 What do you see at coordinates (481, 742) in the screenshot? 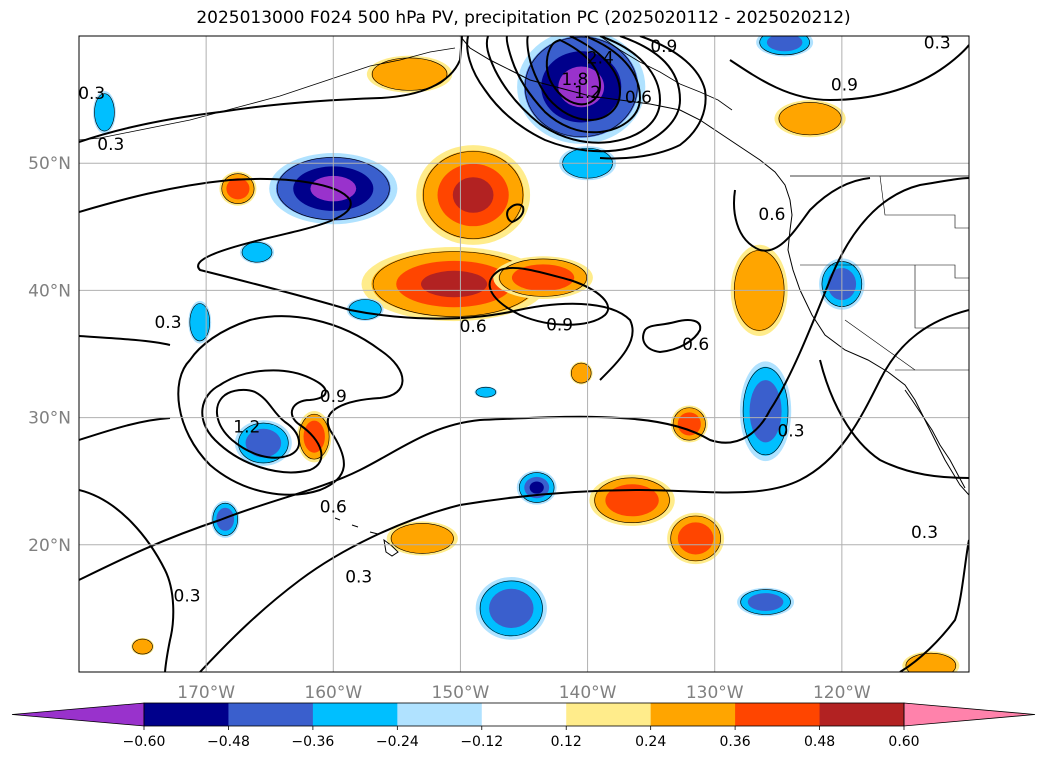
I see `colorbar-tick-label: −0.12` at bounding box center [481, 742].